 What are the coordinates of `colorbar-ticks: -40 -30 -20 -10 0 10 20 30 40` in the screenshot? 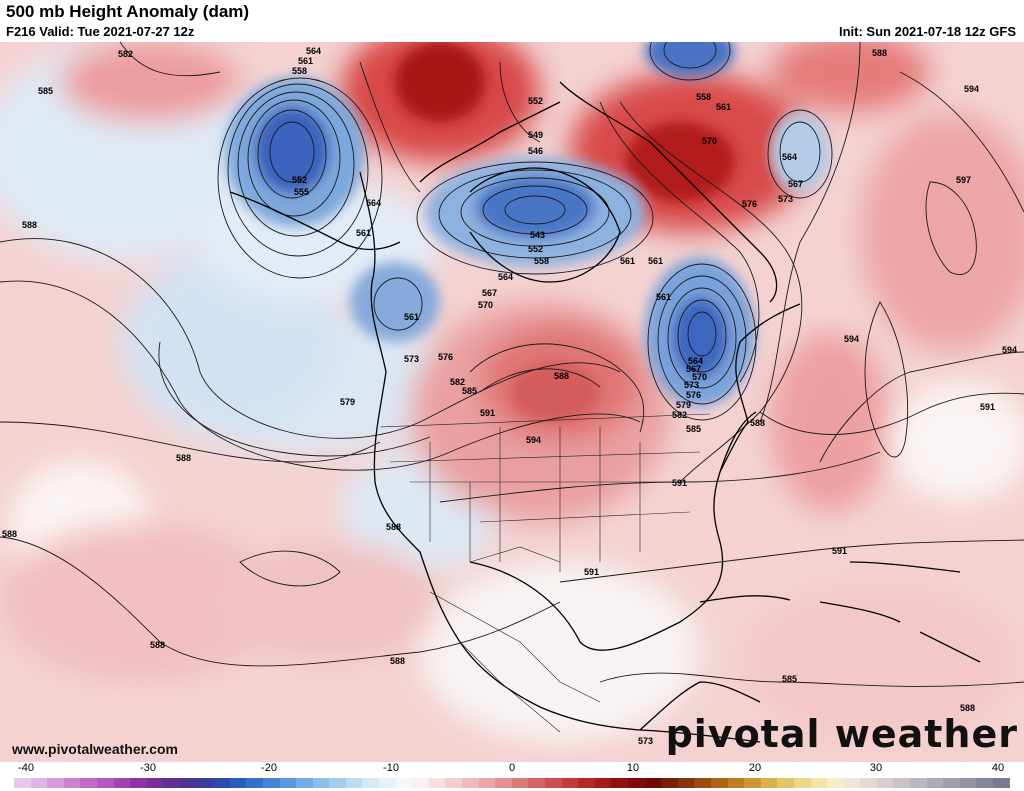 It's located at (512, 769).